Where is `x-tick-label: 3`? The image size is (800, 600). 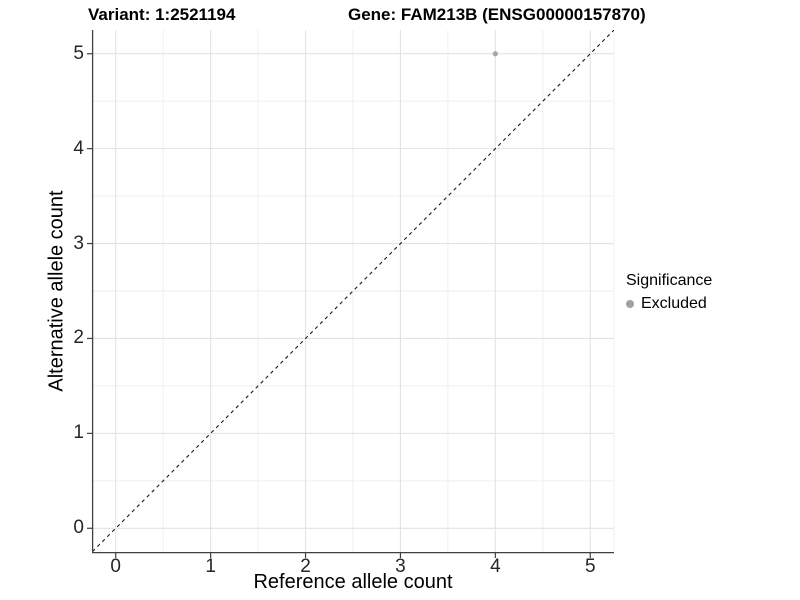
x-tick-label: 3 is located at coordinates (400, 566).